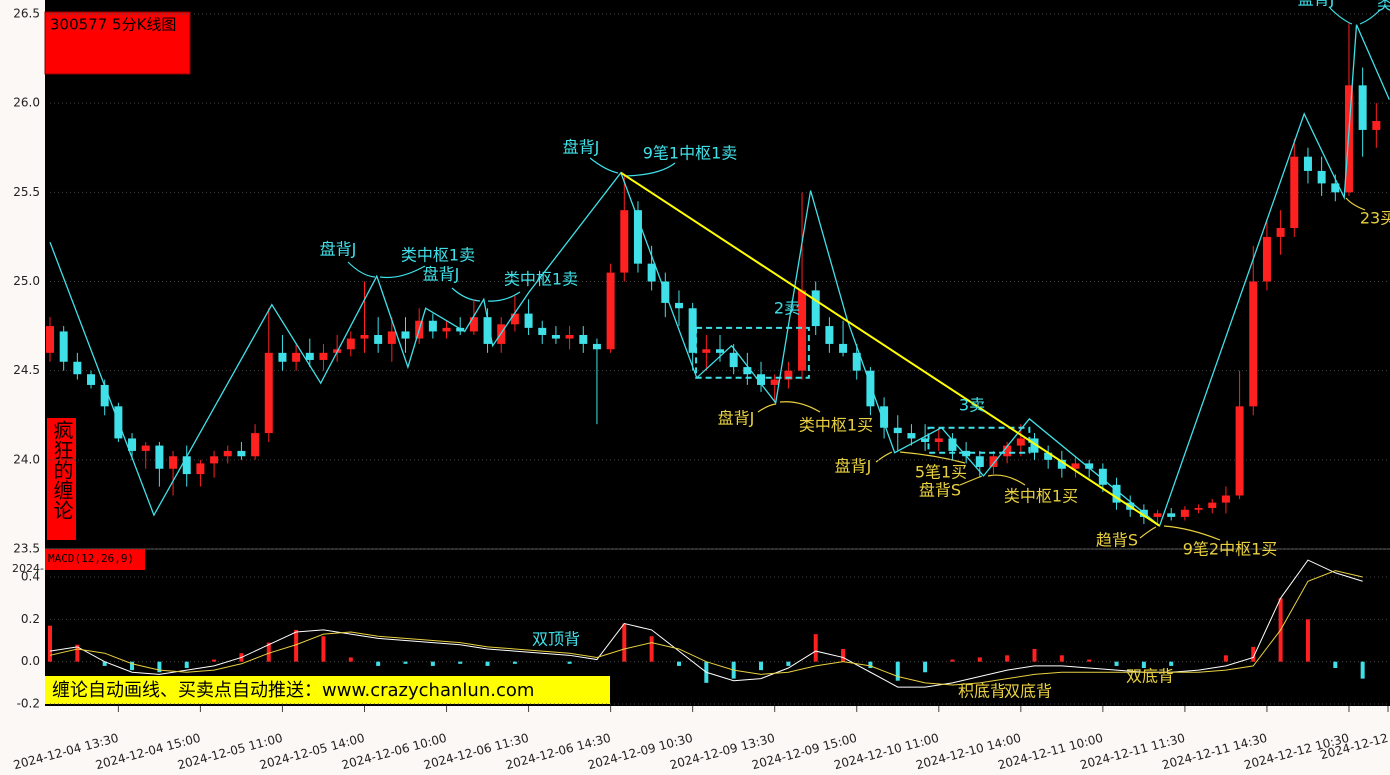 This screenshot has width=1390, height=775. What do you see at coordinates (28, 568) in the screenshot?
I see `partial-label: 2024-` at bounding box center [28, 568].